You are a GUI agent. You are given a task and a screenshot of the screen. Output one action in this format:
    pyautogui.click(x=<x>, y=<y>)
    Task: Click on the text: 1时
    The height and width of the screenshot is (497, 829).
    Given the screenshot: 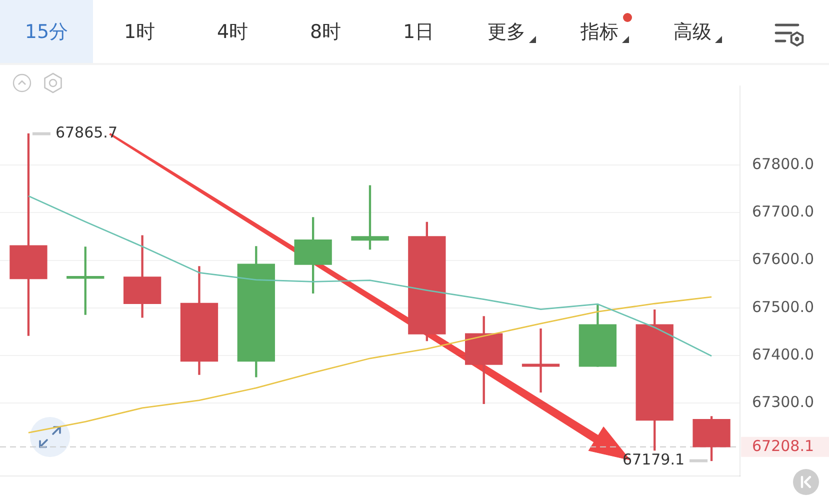 What is the action you would take?
    pyautogui.click(x=140, y=32)
    